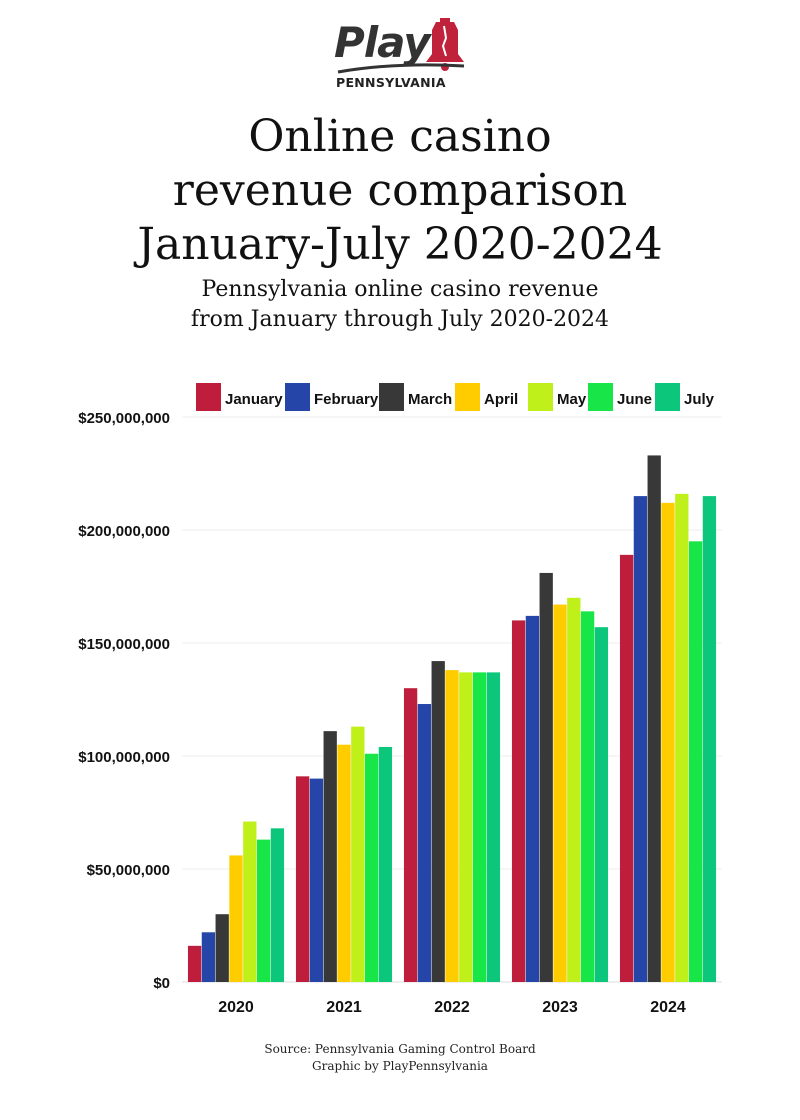 The height and width of the screenshot is (1120, 800). What do you see at coordinates (401, 68) in the screenshot?
I see `logo-swoosh` at bounding box center [401, 68].